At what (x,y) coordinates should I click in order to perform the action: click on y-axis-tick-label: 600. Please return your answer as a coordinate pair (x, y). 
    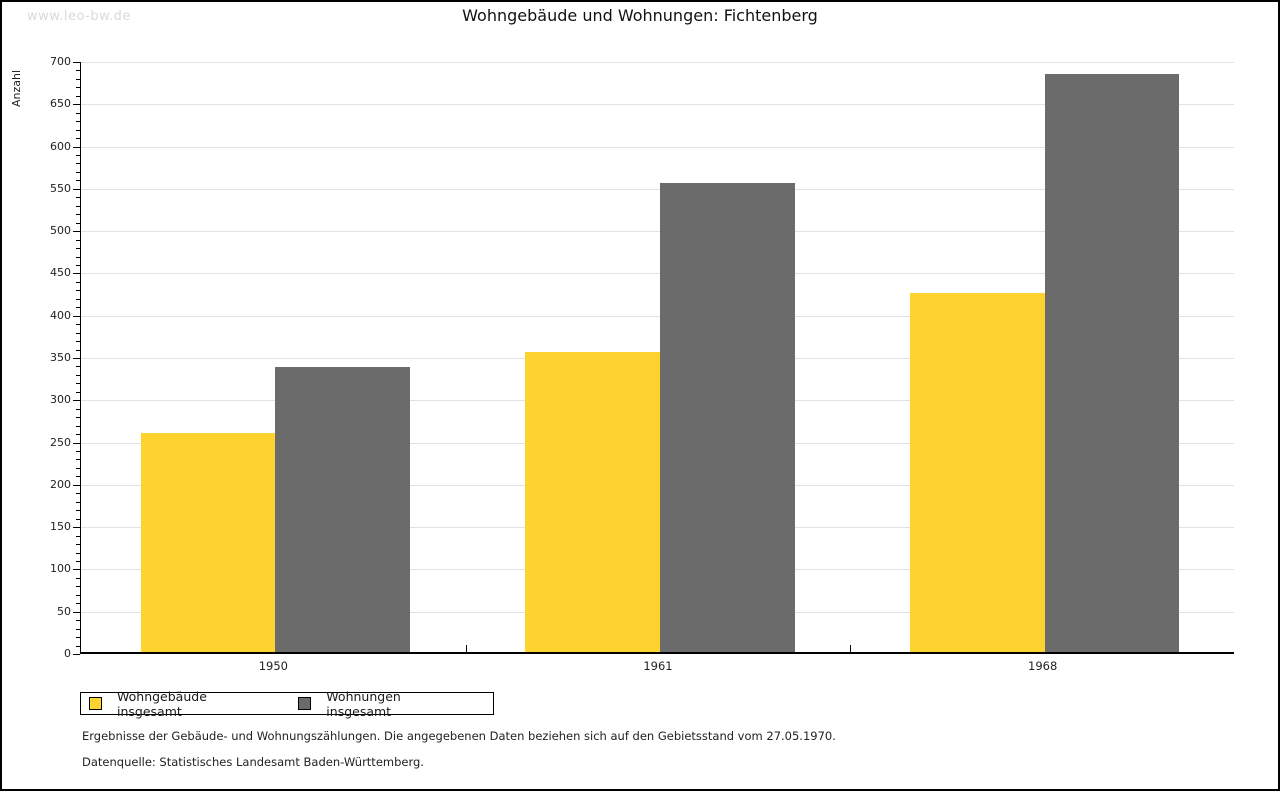
    Looking at the image, I should click on (60, 146).